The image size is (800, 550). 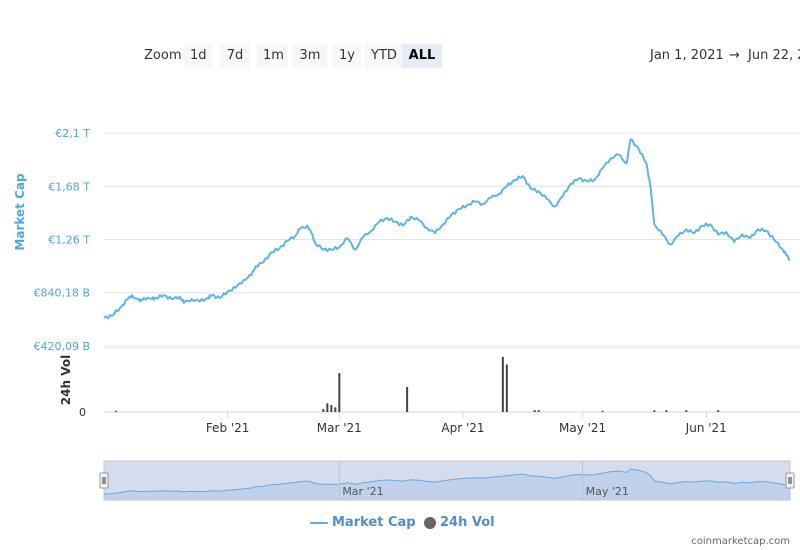 I want to click on time-axis-ticks: Feb '21 Mar '21 Apr '21 May '21 Jun '21, so click(x=466, y=423).